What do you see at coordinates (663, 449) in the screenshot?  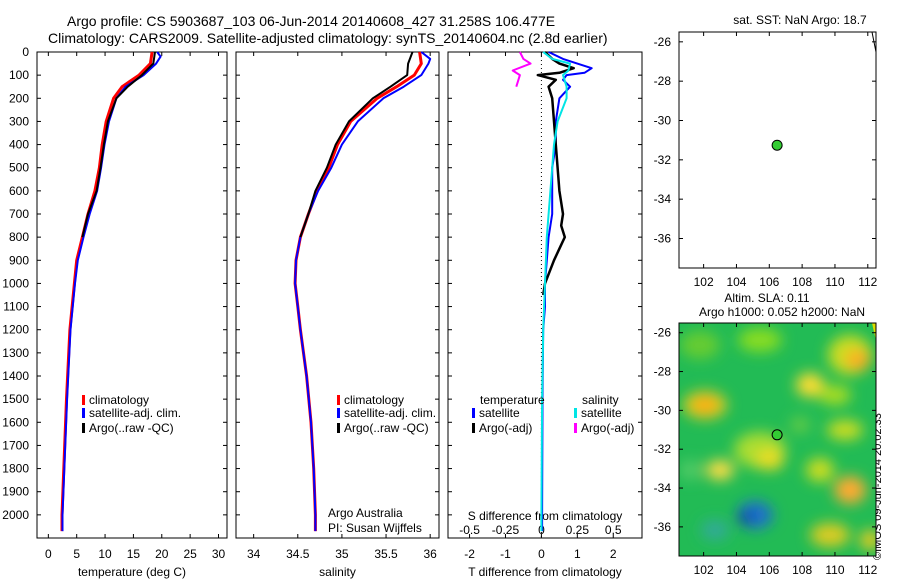 I see `sla_map-ytick-label: -32` at bounding box center [663, 449].